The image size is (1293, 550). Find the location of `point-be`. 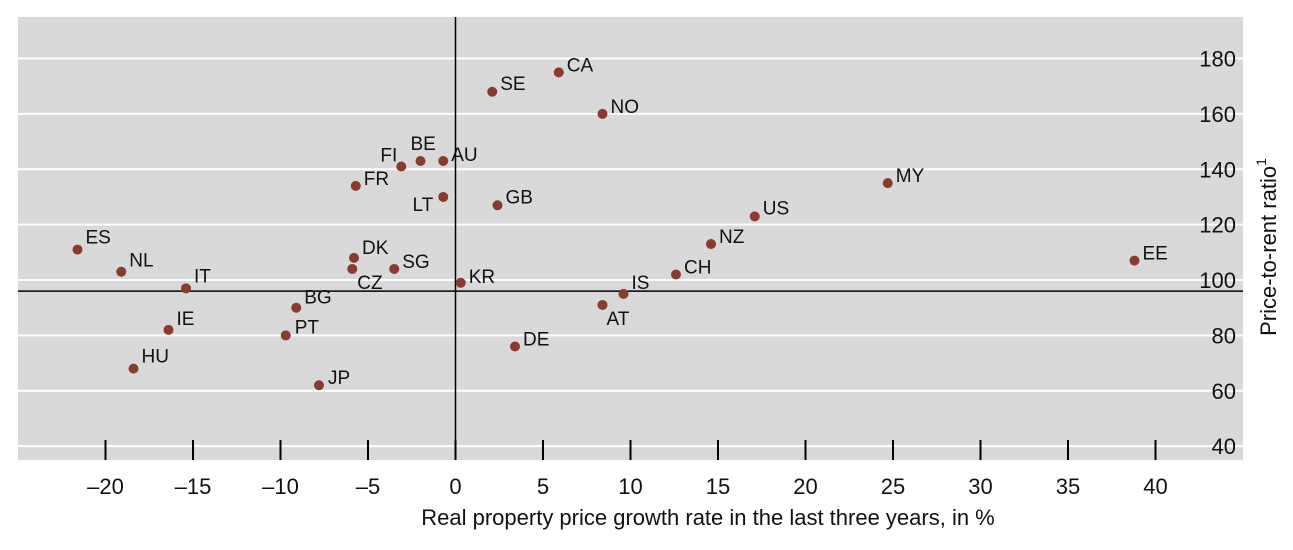

point-be is located at coordinates (420, 160).